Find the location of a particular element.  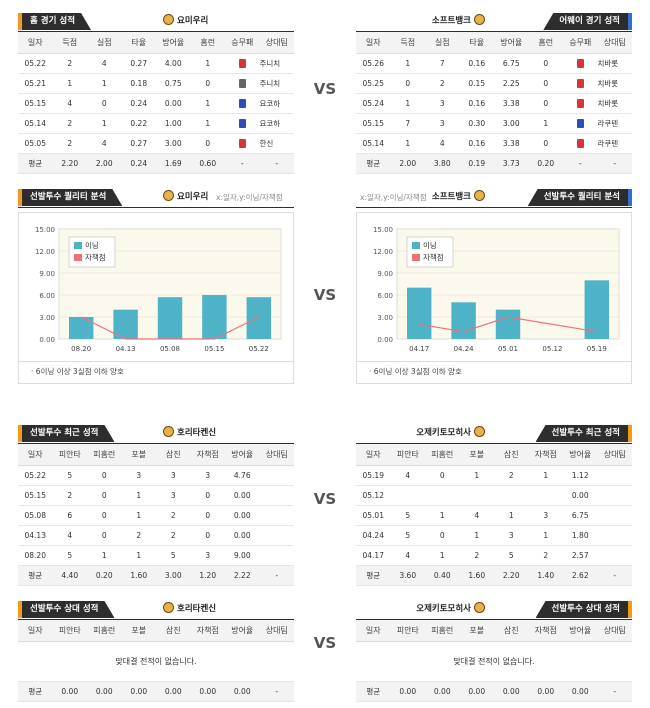

y-tick-label: 0.00 is located at coordinates (47, 340).